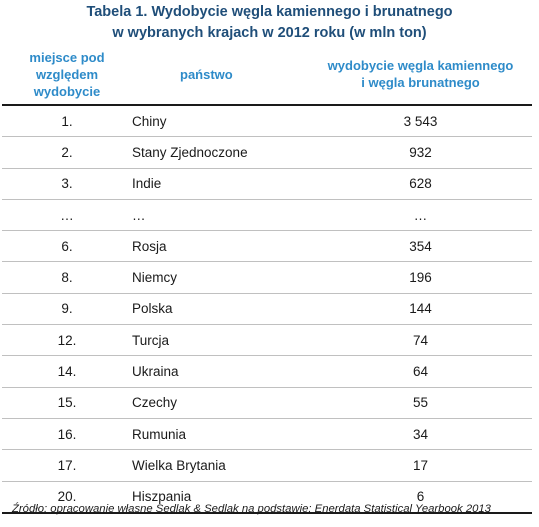 This screenshot has width=539, height=527. Describe the element at coordinates (220, 277) in the screenshot. I see `country-cell: Niemcy` at that location.